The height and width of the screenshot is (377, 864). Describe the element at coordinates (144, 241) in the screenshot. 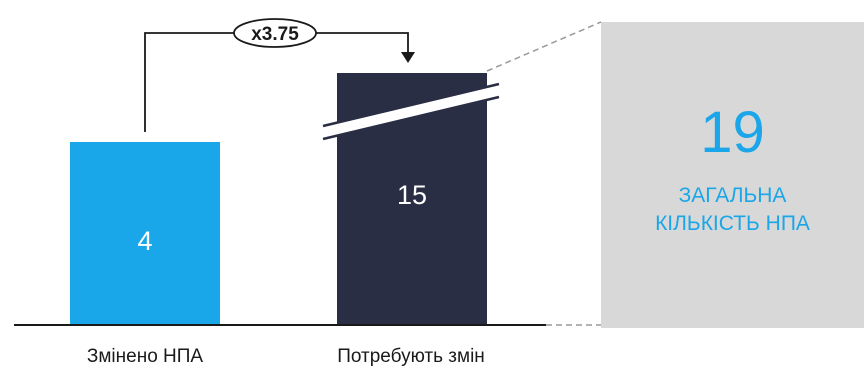

I see `data-label-0: 4` at that location.